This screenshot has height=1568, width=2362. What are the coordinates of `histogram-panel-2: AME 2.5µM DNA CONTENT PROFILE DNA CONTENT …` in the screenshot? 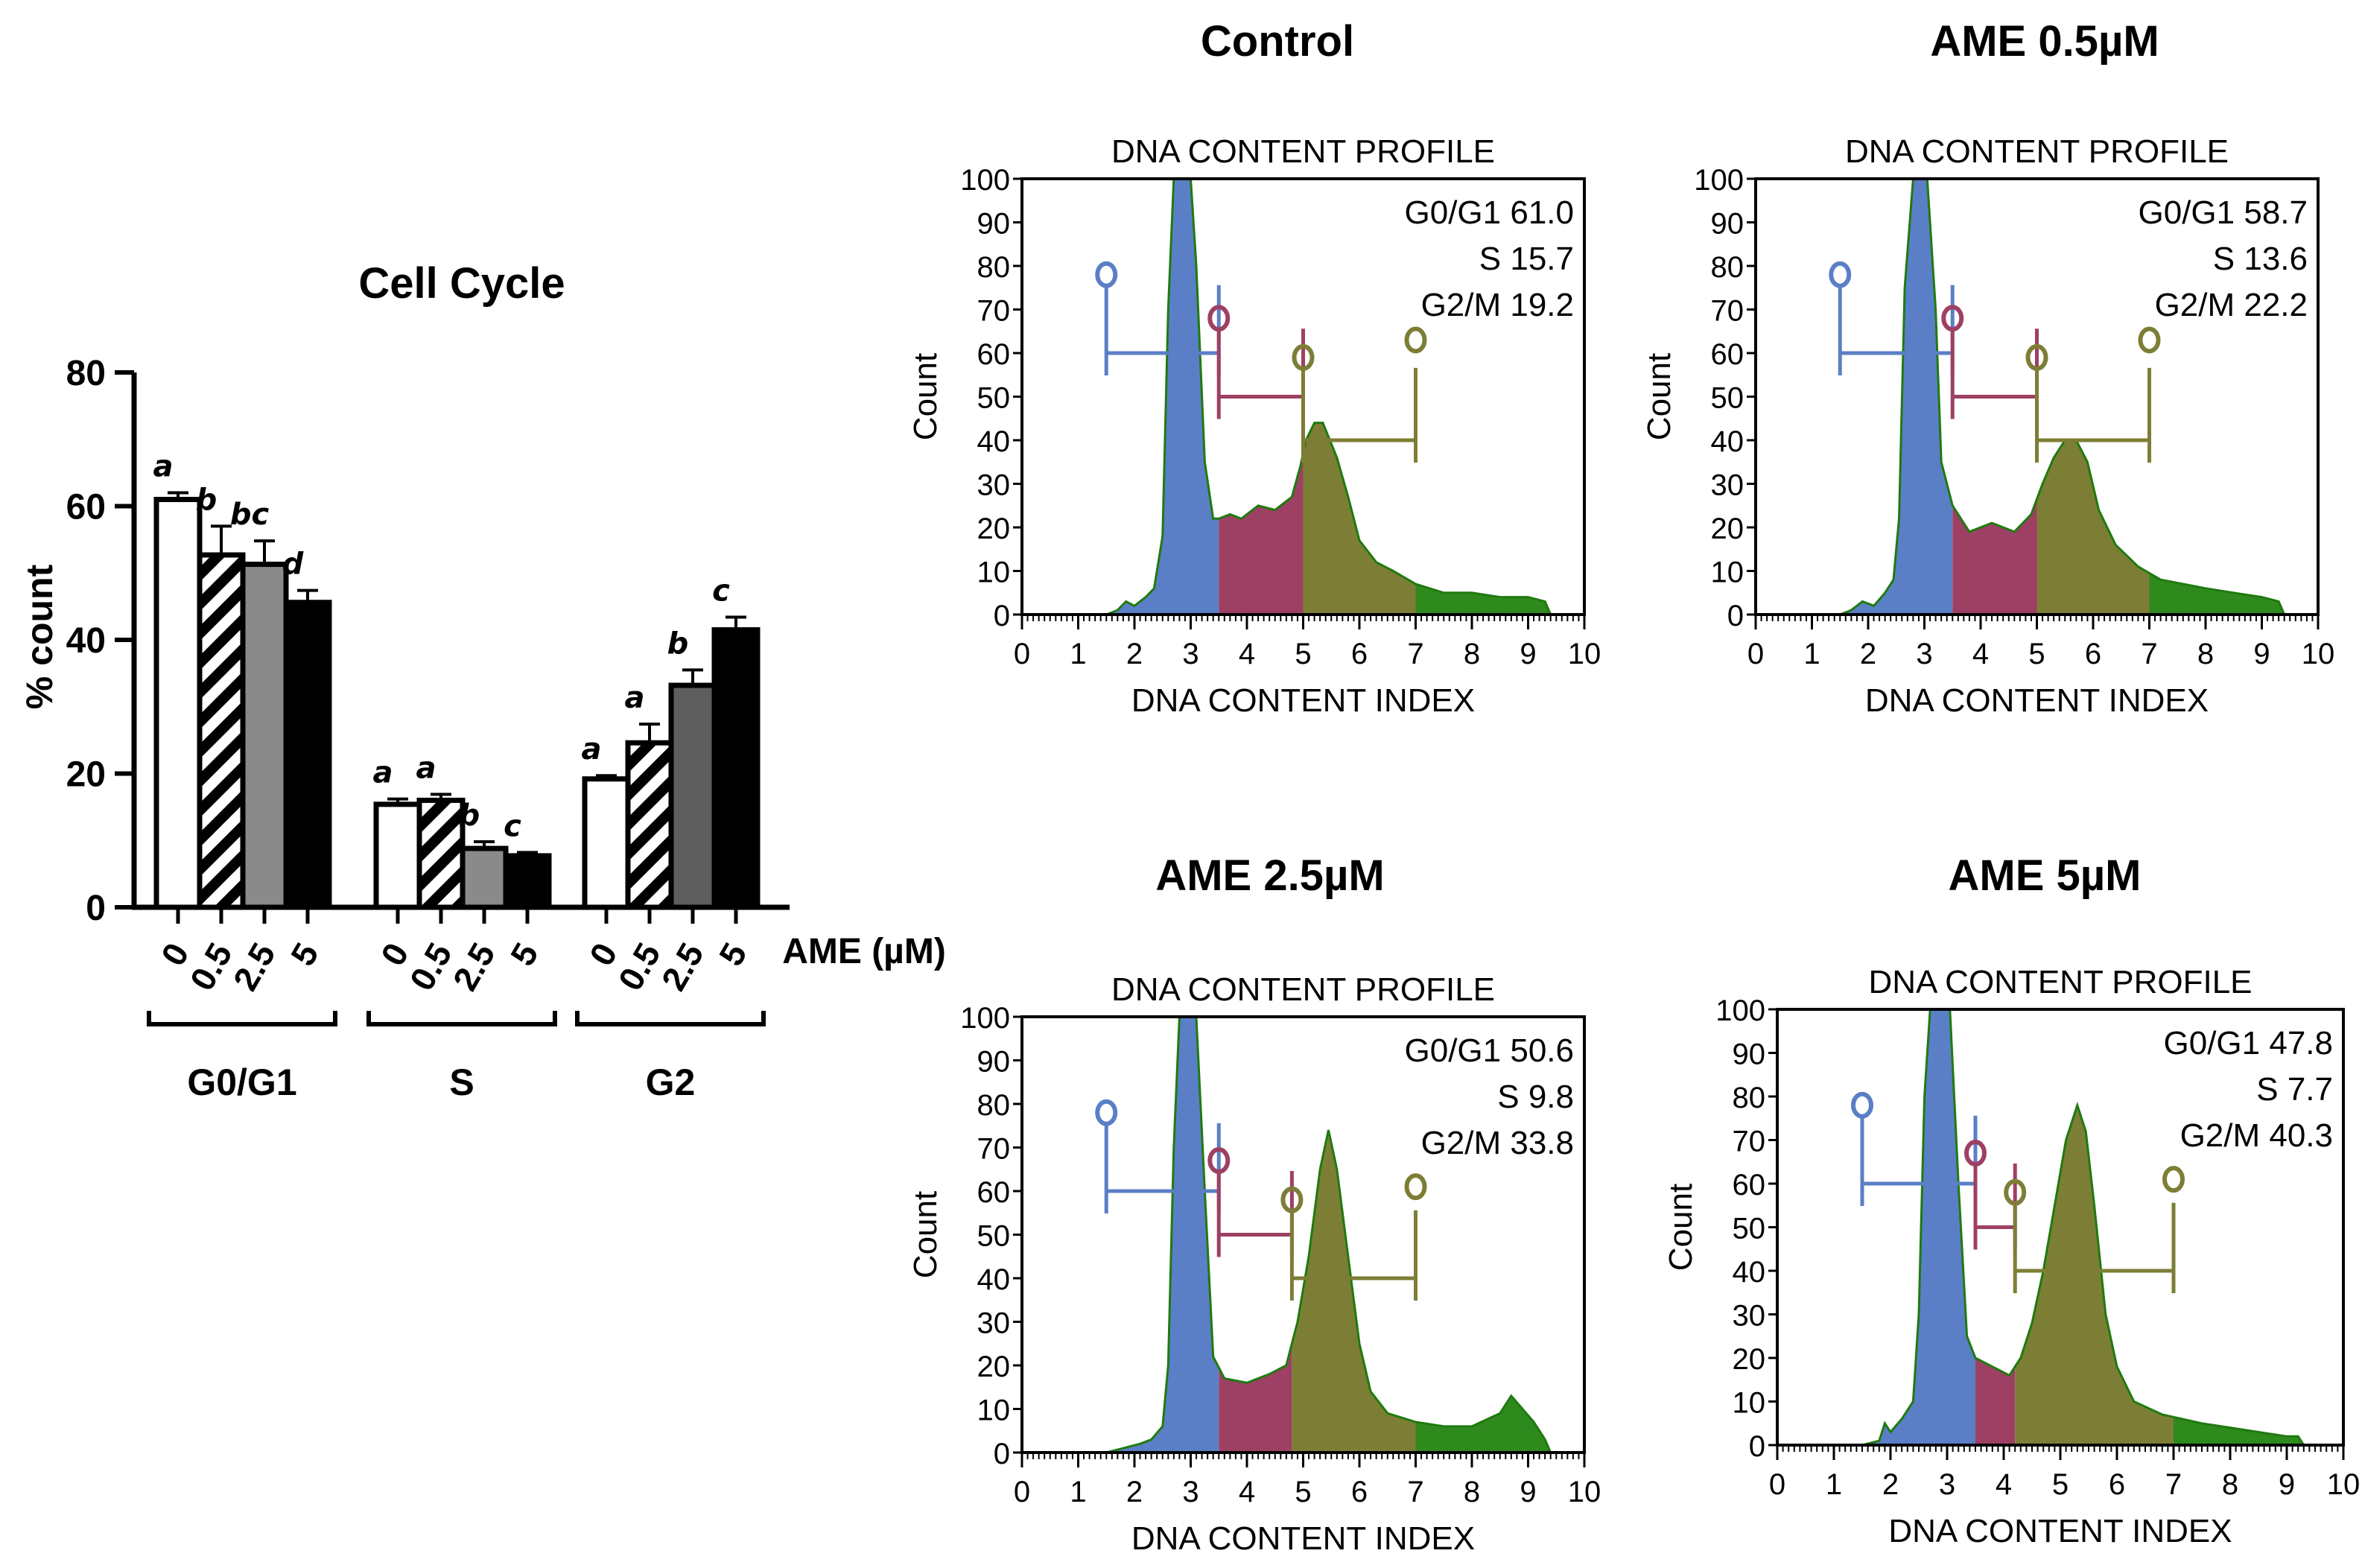 It's located at (1254, 1204).